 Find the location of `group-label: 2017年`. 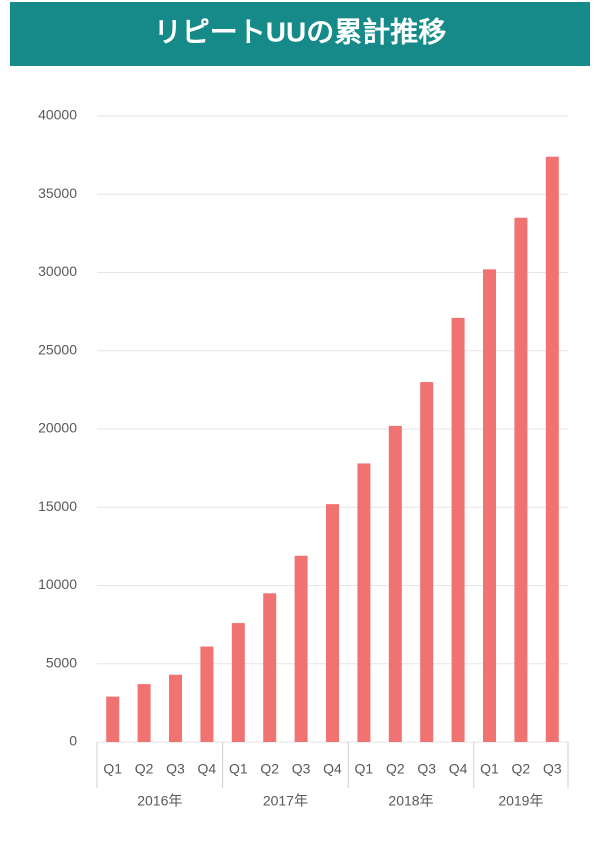

group-label: 2017年 is located at coordinates (285, 801).